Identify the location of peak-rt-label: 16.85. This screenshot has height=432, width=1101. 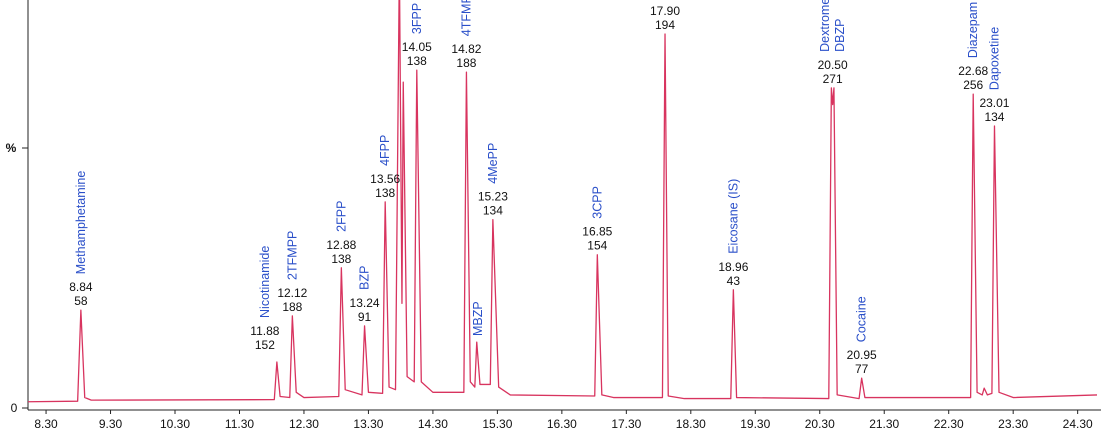
(597, 232).